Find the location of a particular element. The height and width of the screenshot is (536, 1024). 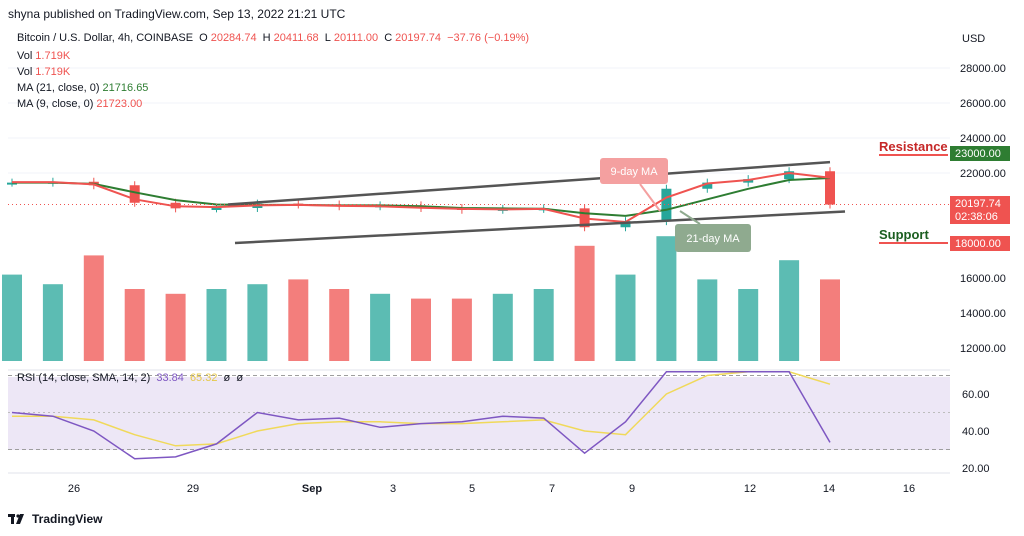

legend-vol2-label: Vol is located at coordinates (25, 72).